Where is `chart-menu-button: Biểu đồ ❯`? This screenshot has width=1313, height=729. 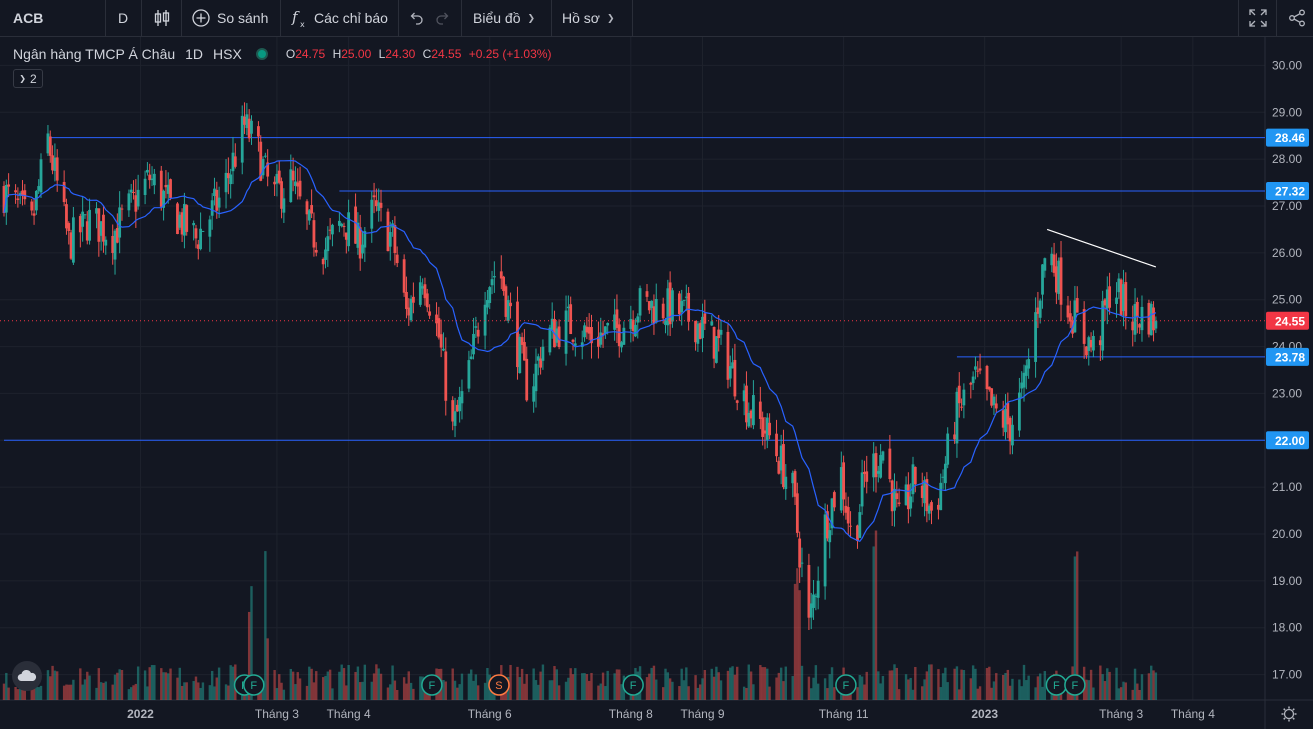 chart-menu-button: Biểu đồ ❯ is located at coordinates (504, 18).